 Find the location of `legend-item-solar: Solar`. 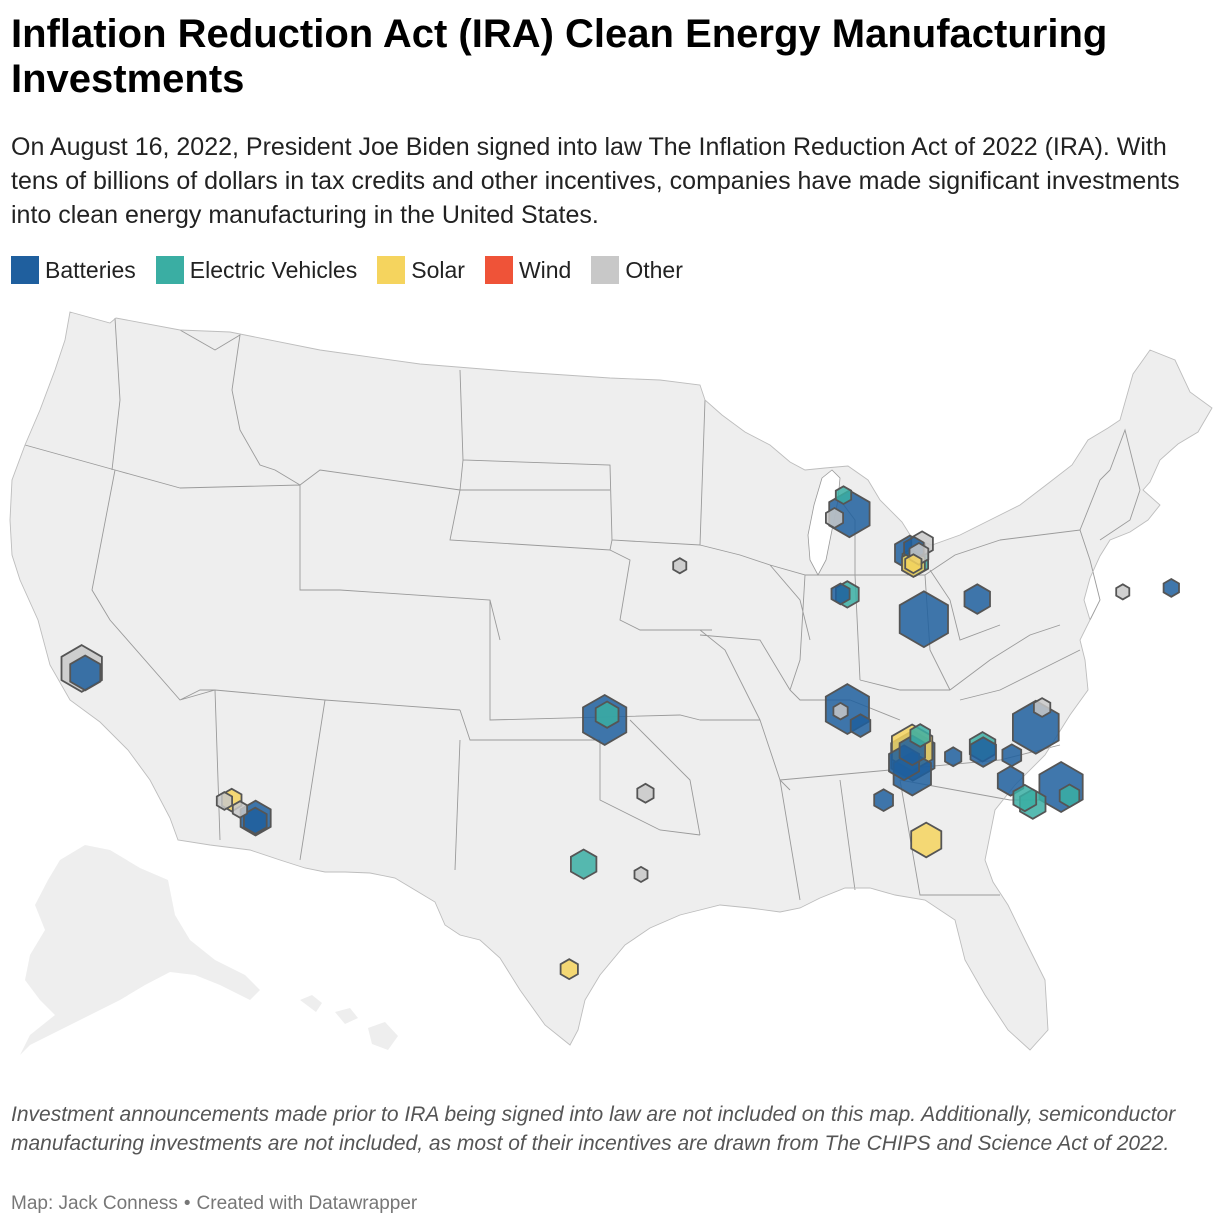

legend-item-solar: Solar is located at coordinates (421, 270).